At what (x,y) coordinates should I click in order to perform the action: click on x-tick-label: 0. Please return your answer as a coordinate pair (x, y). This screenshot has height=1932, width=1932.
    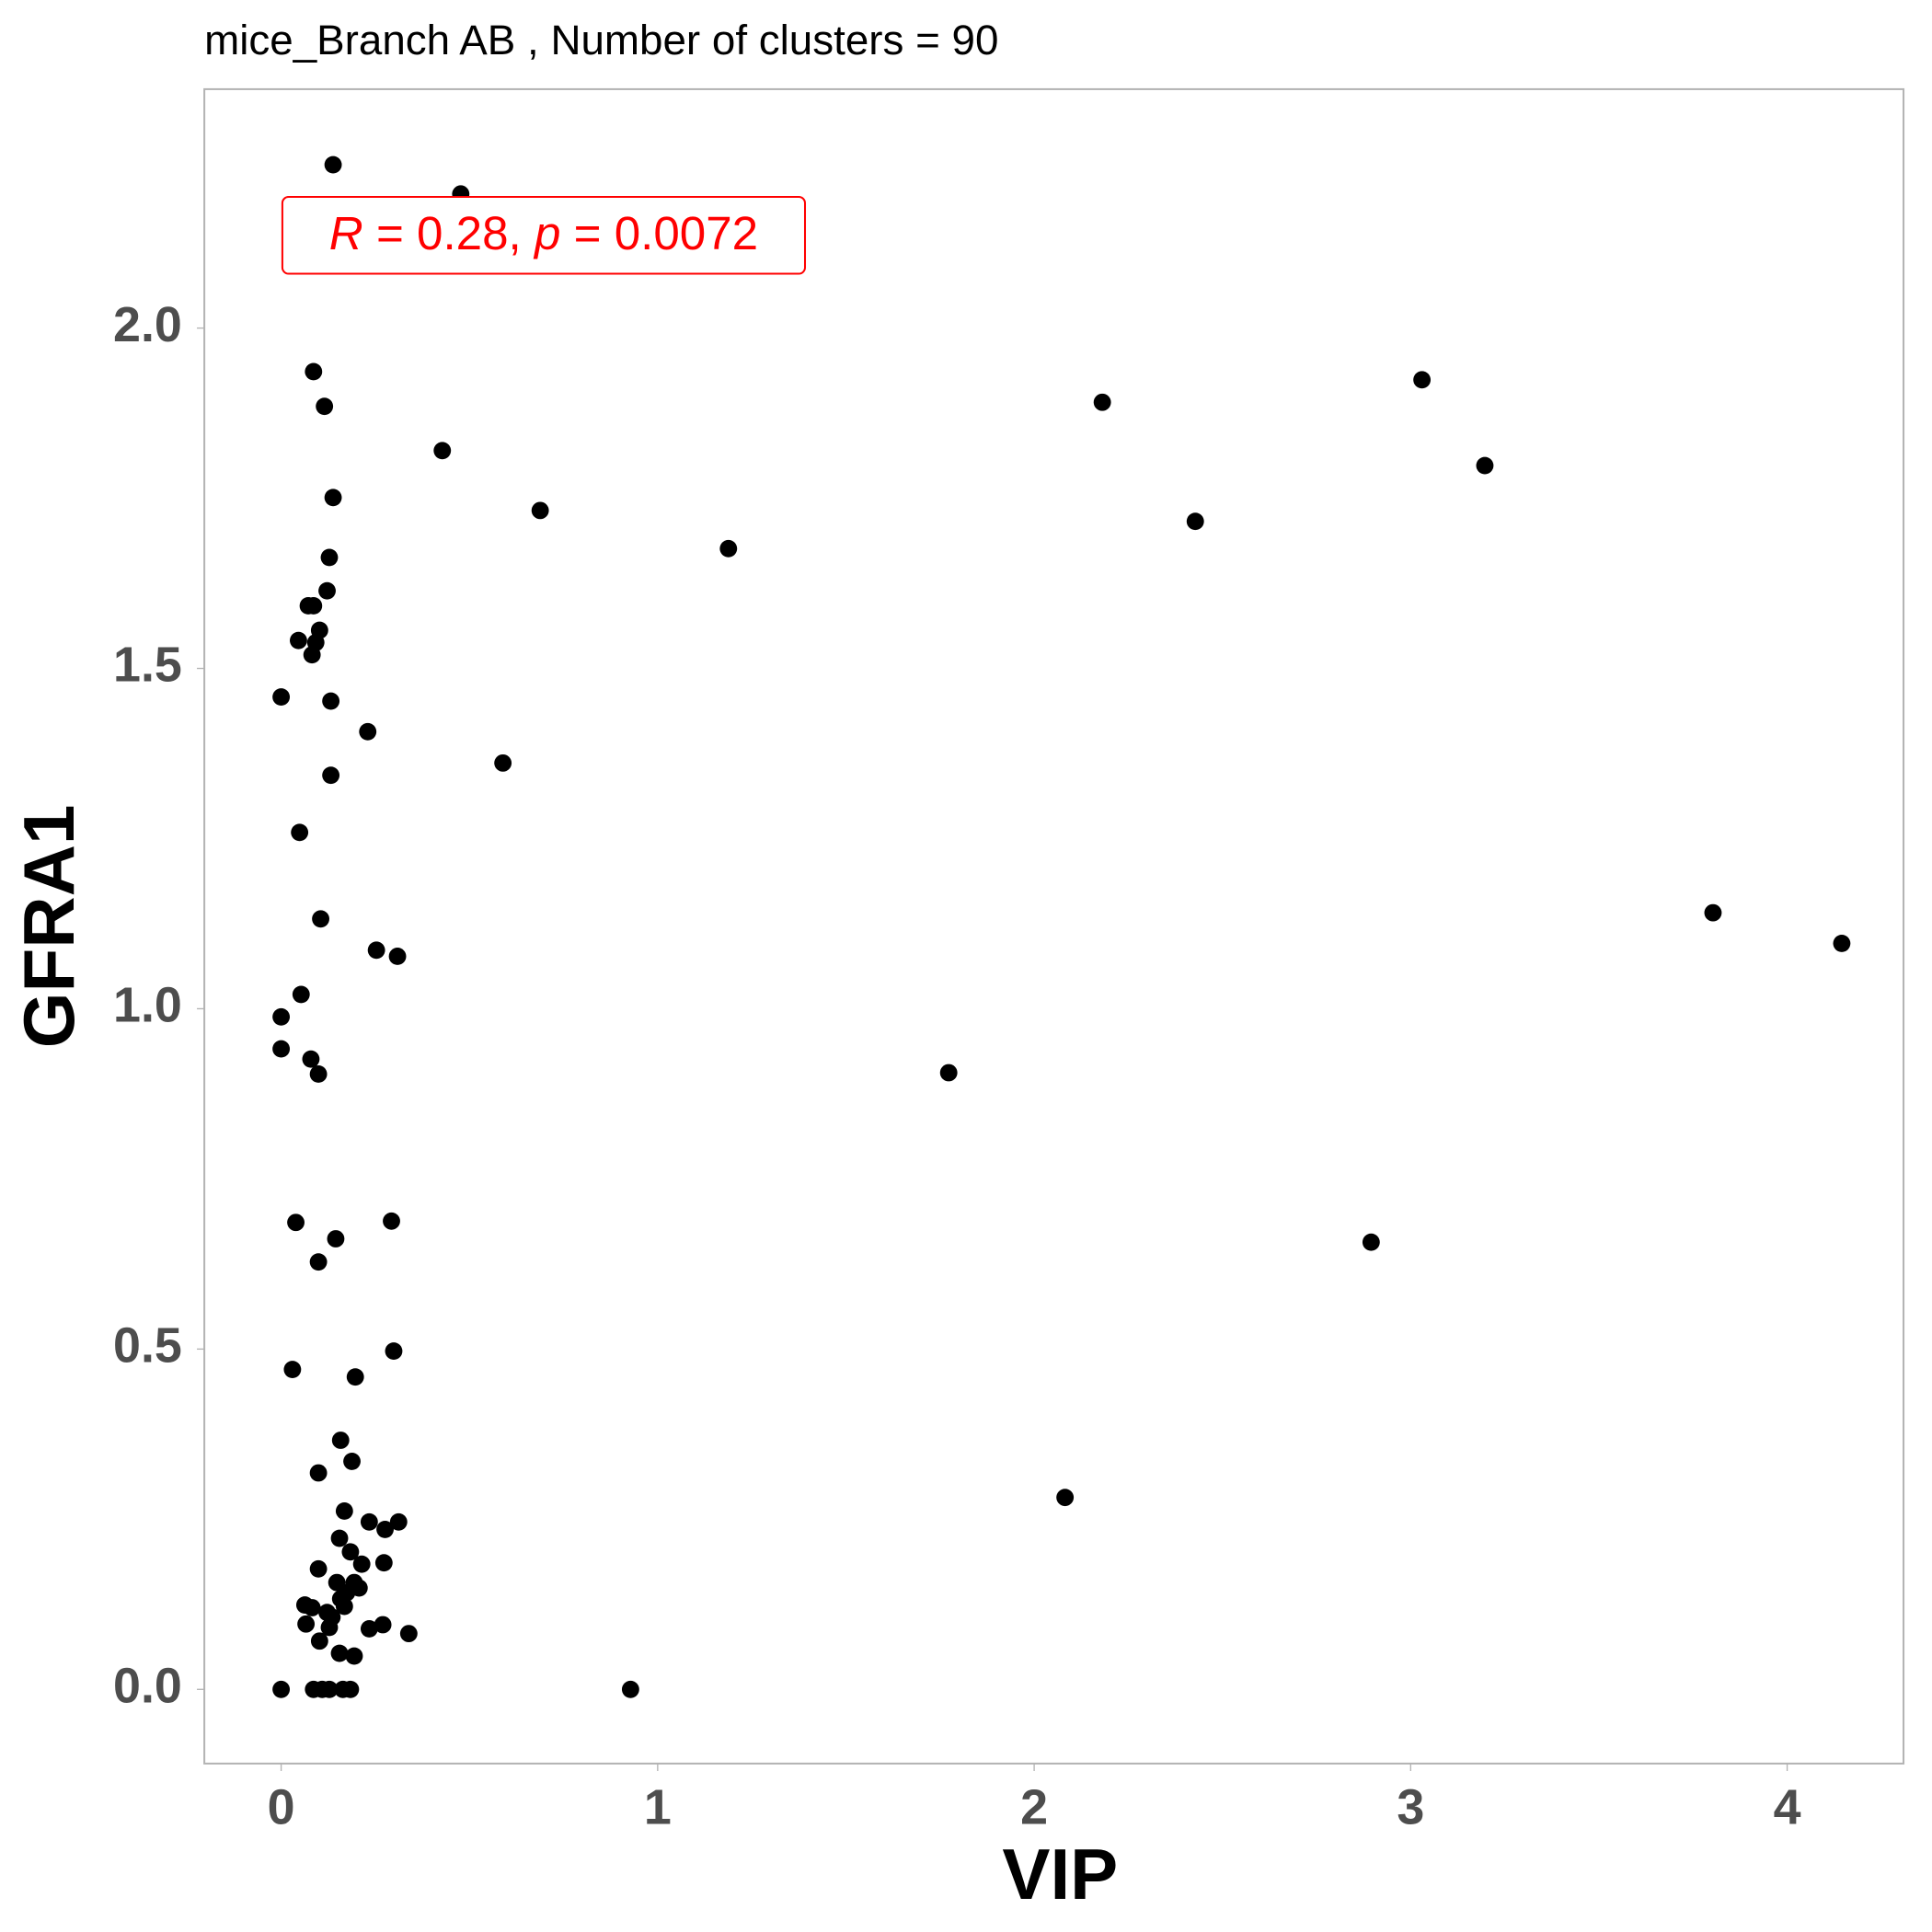
    Looking at the image, I should click on (281, 1806).